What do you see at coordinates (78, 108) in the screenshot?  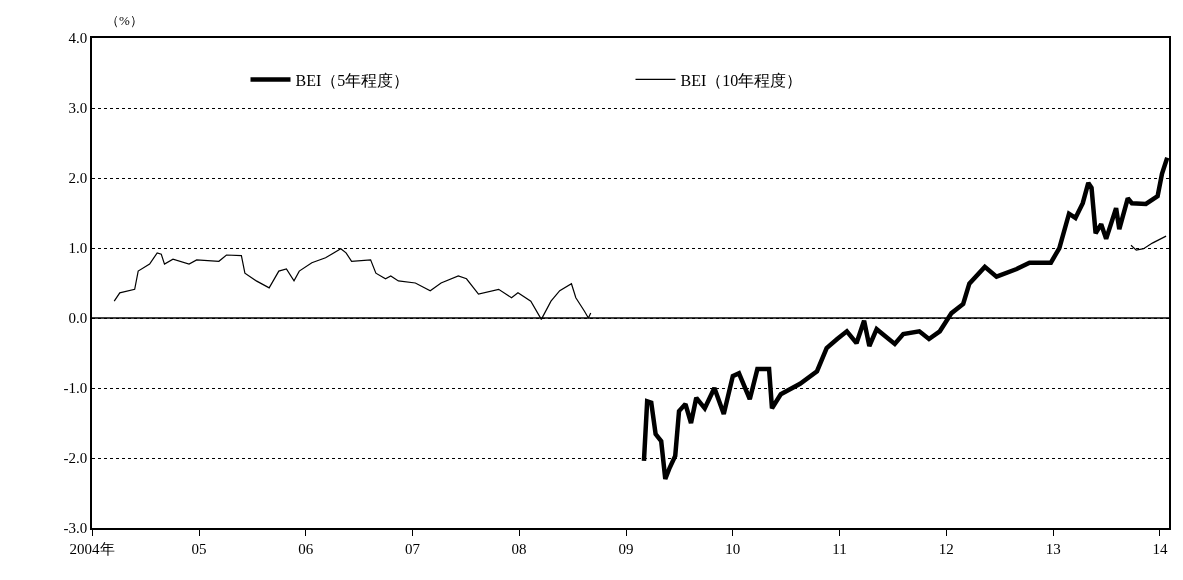 I see `y-tick-label: 3.0` at bounding box center [78, 108].